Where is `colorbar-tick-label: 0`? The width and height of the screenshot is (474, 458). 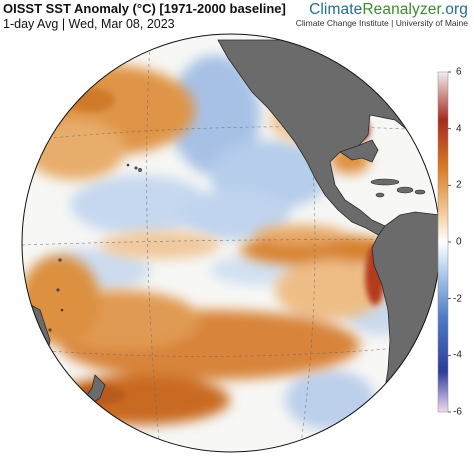 colorbar-tick-label: 0 is located at coordinates (459, 242).